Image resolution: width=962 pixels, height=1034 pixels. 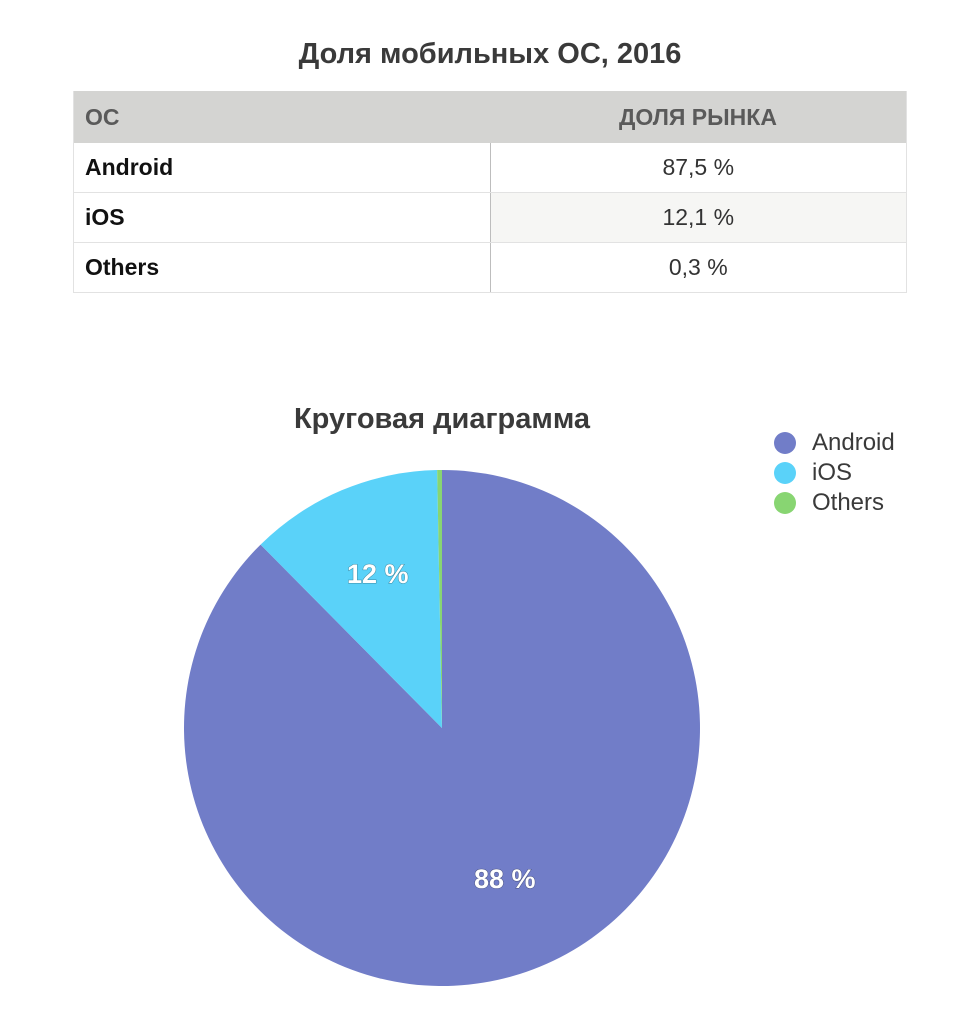 What do you see at coordinates (351, 599) in the screenshot?
I see `pie-slice-ios` at bounding box center [351, 599].